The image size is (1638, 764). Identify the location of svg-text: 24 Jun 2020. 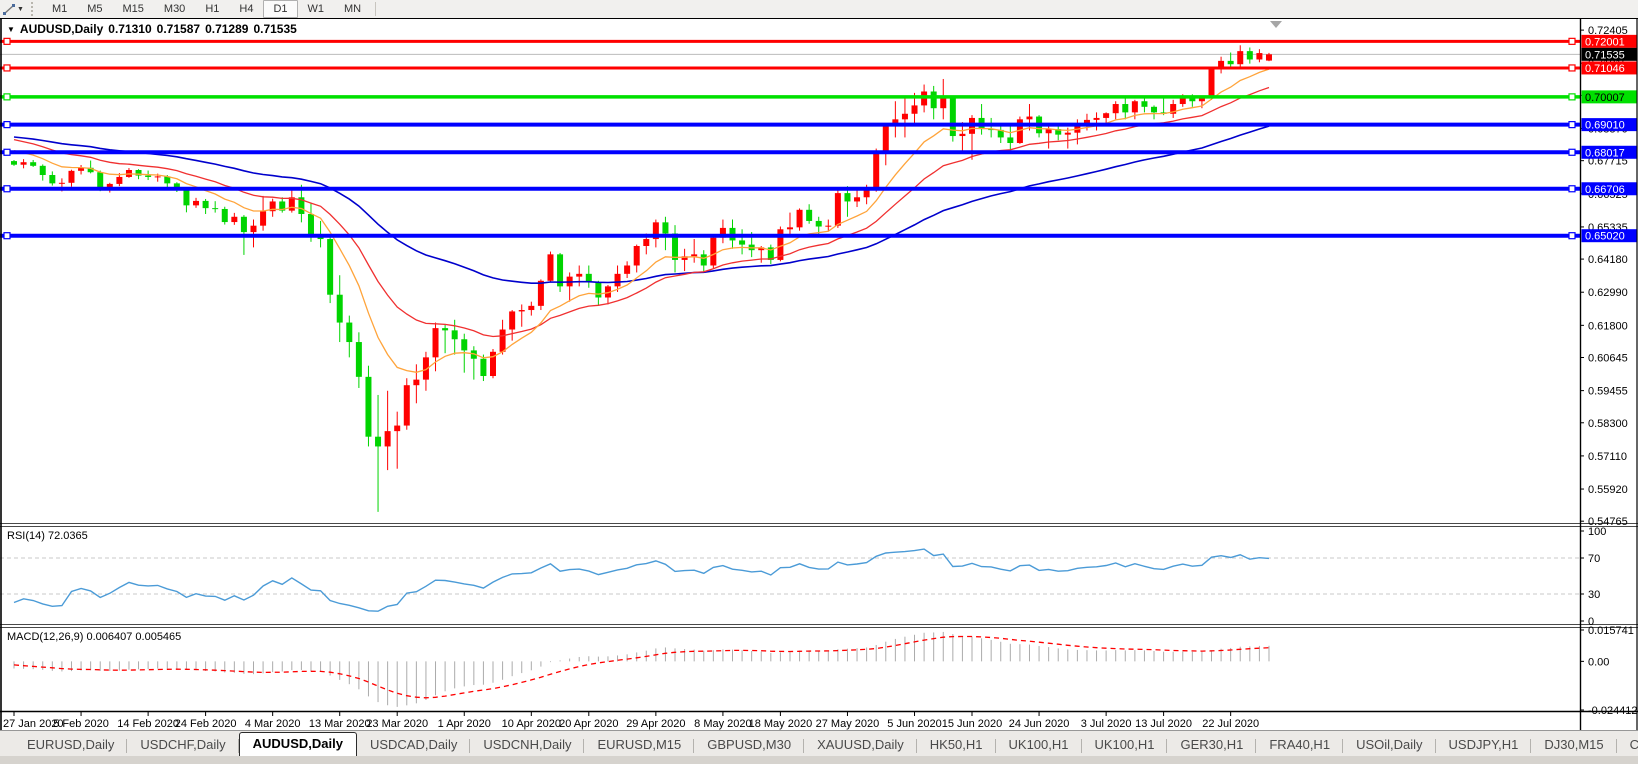
(1039, 724).